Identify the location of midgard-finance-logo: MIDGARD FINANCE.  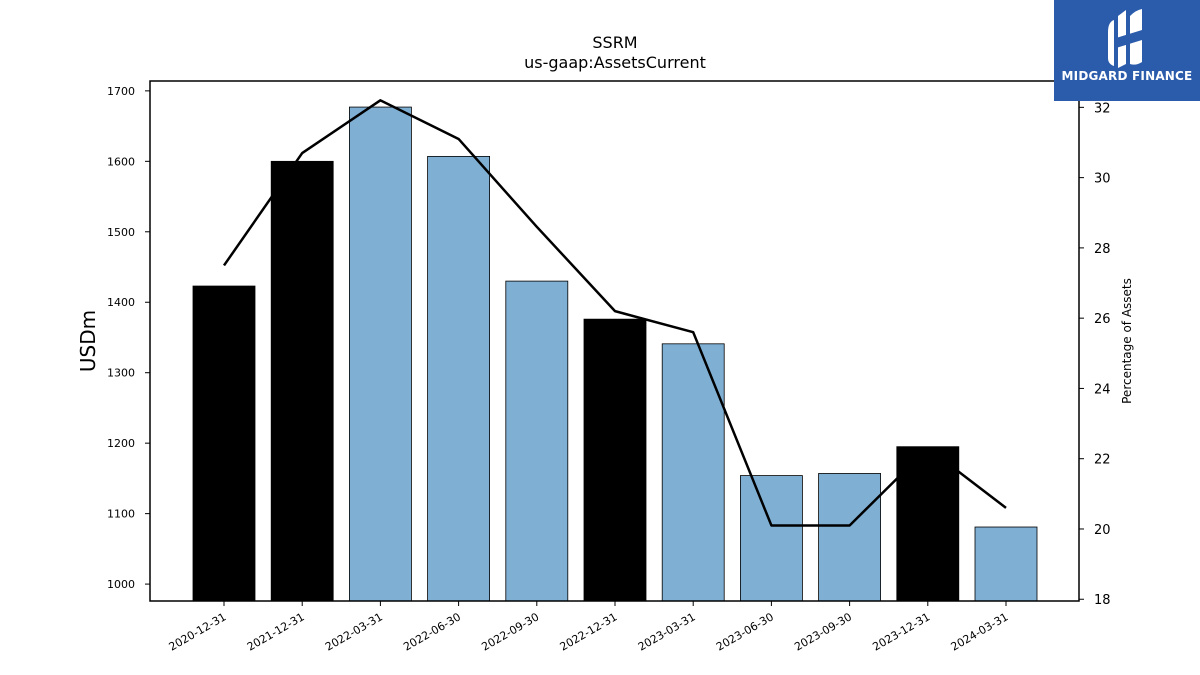
(1127, 50).